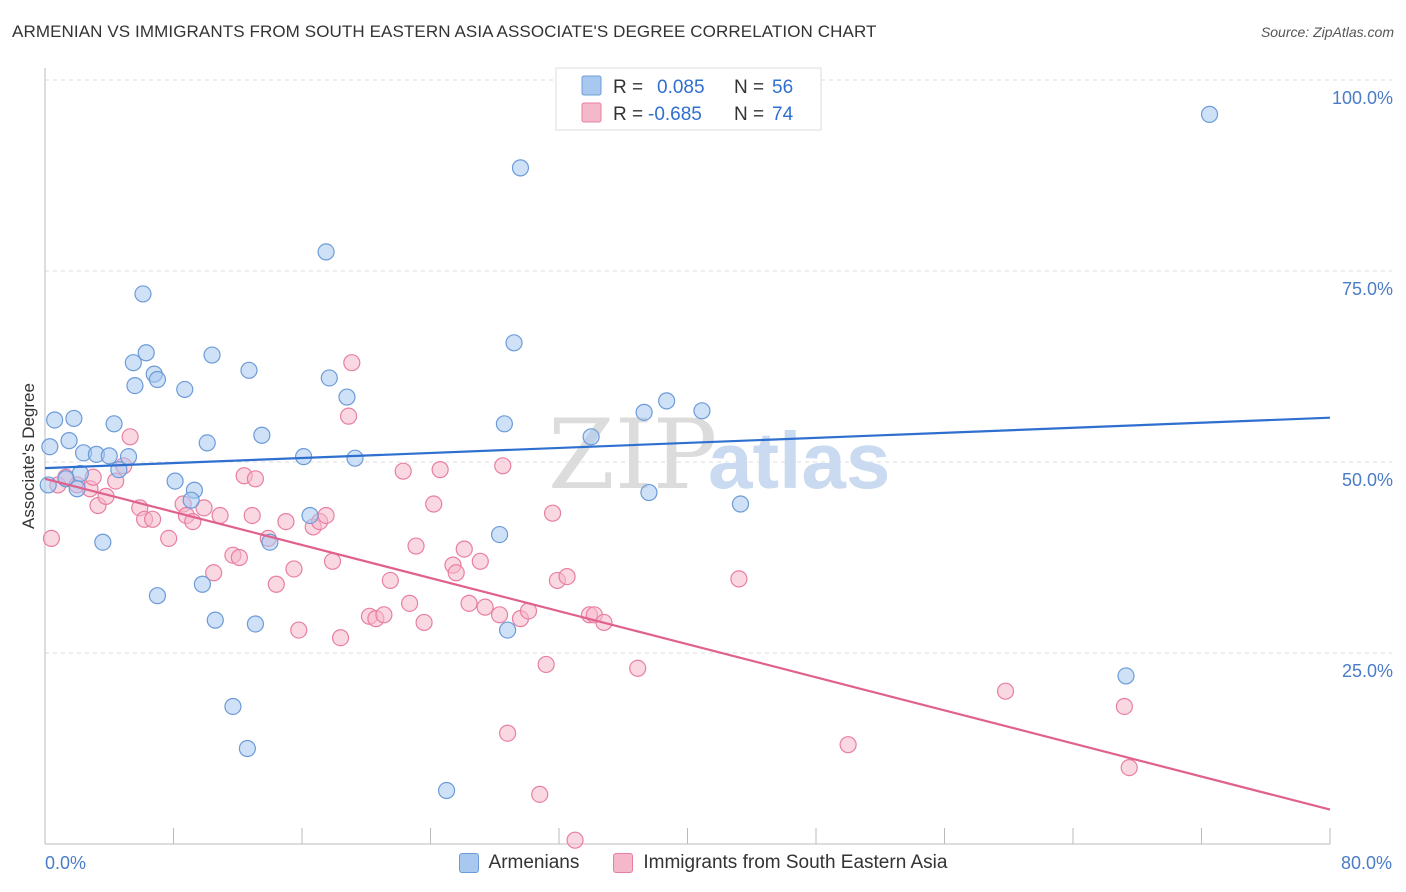  What do you see at coordinates (782, 87) in the screenshot?
I see `legend-n-value-1: 56` at bounding box center [782, 87].